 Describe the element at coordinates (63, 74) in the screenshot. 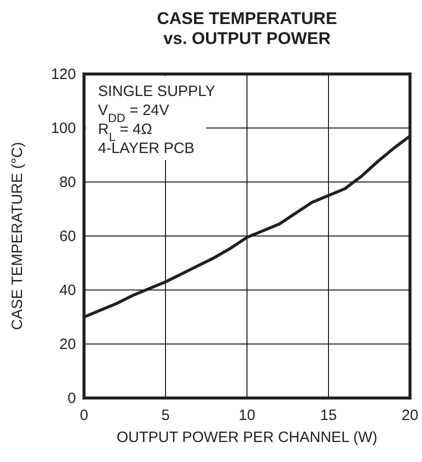

I see `y-tick-label: 120` at that location.